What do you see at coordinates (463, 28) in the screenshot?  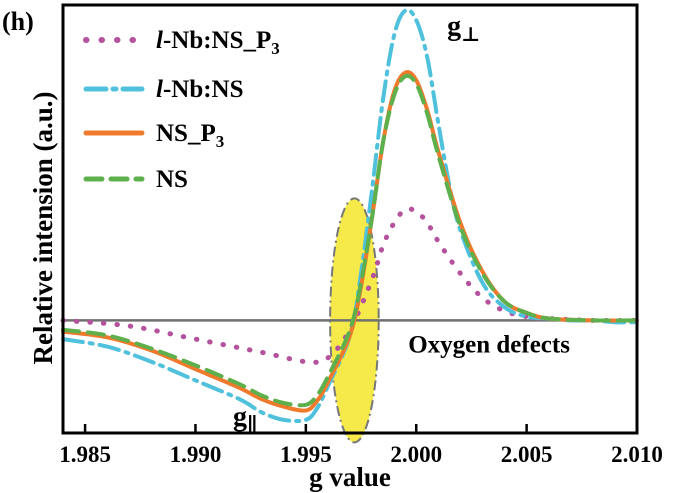 I see `g-perpendicular-annotation: g⊥` at bounding box center [463, 28].